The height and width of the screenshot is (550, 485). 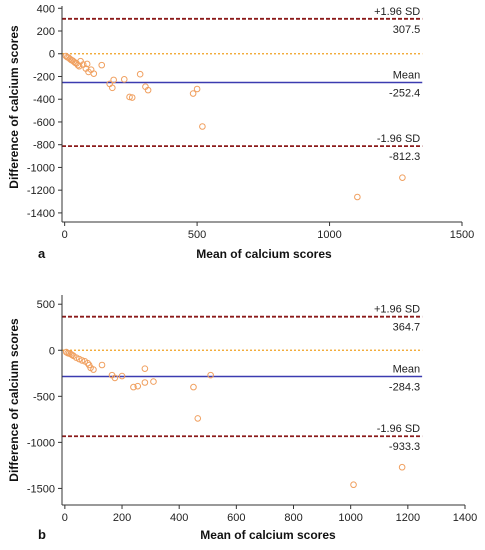 I want to click on panel-b-upper-value: 364.7, so click(x=407, y=328).